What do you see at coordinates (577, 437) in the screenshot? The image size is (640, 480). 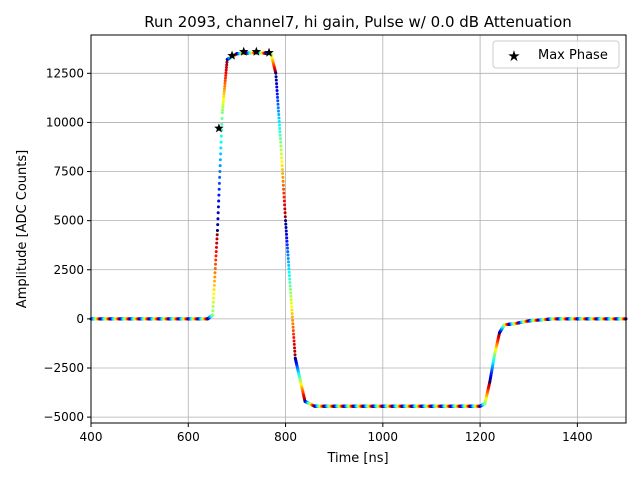 I see `x-tick-label: 1400` at bounding box center [577, 437].